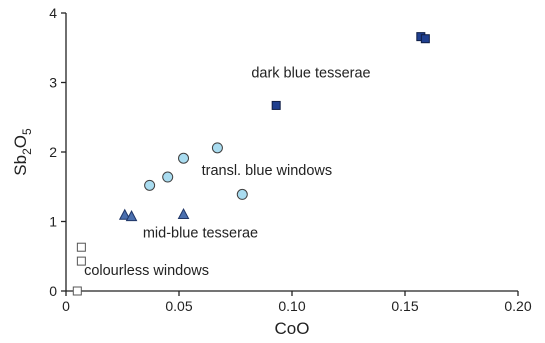  Describe the element at coordinates (291, 306) in the screenshot. I see `x-tick-label: 0.10` at that location.